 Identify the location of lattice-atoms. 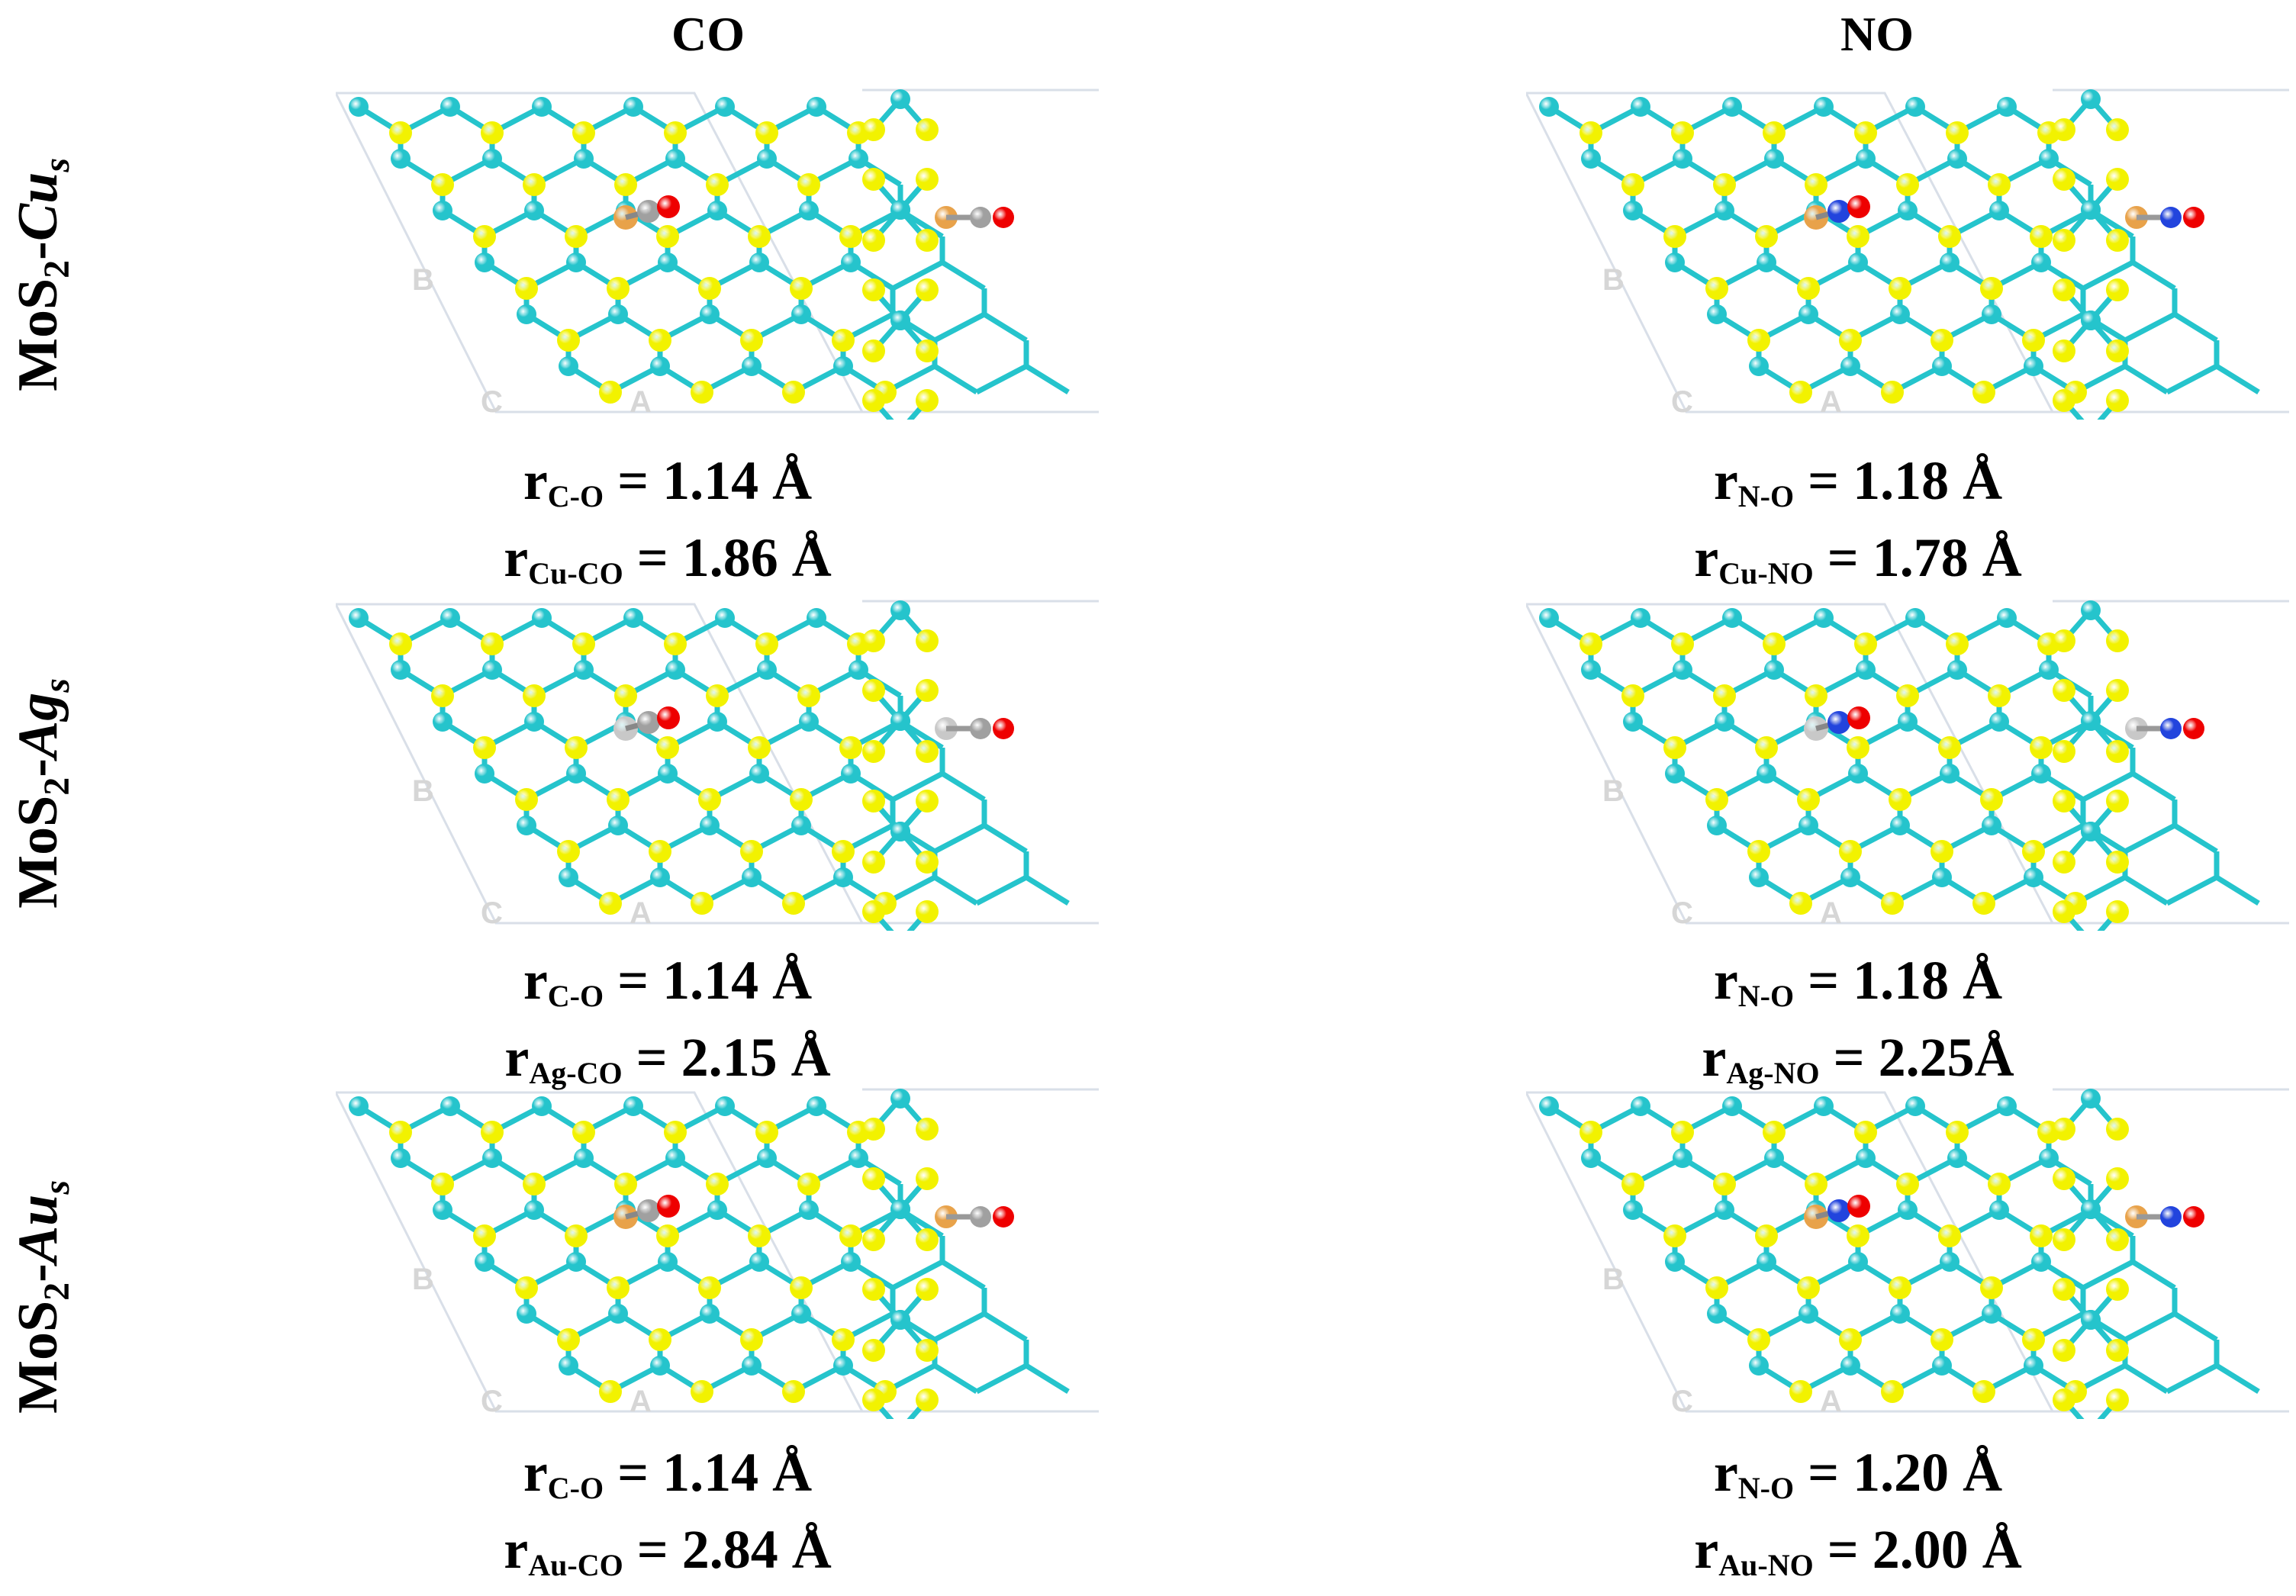
(623, 1249).